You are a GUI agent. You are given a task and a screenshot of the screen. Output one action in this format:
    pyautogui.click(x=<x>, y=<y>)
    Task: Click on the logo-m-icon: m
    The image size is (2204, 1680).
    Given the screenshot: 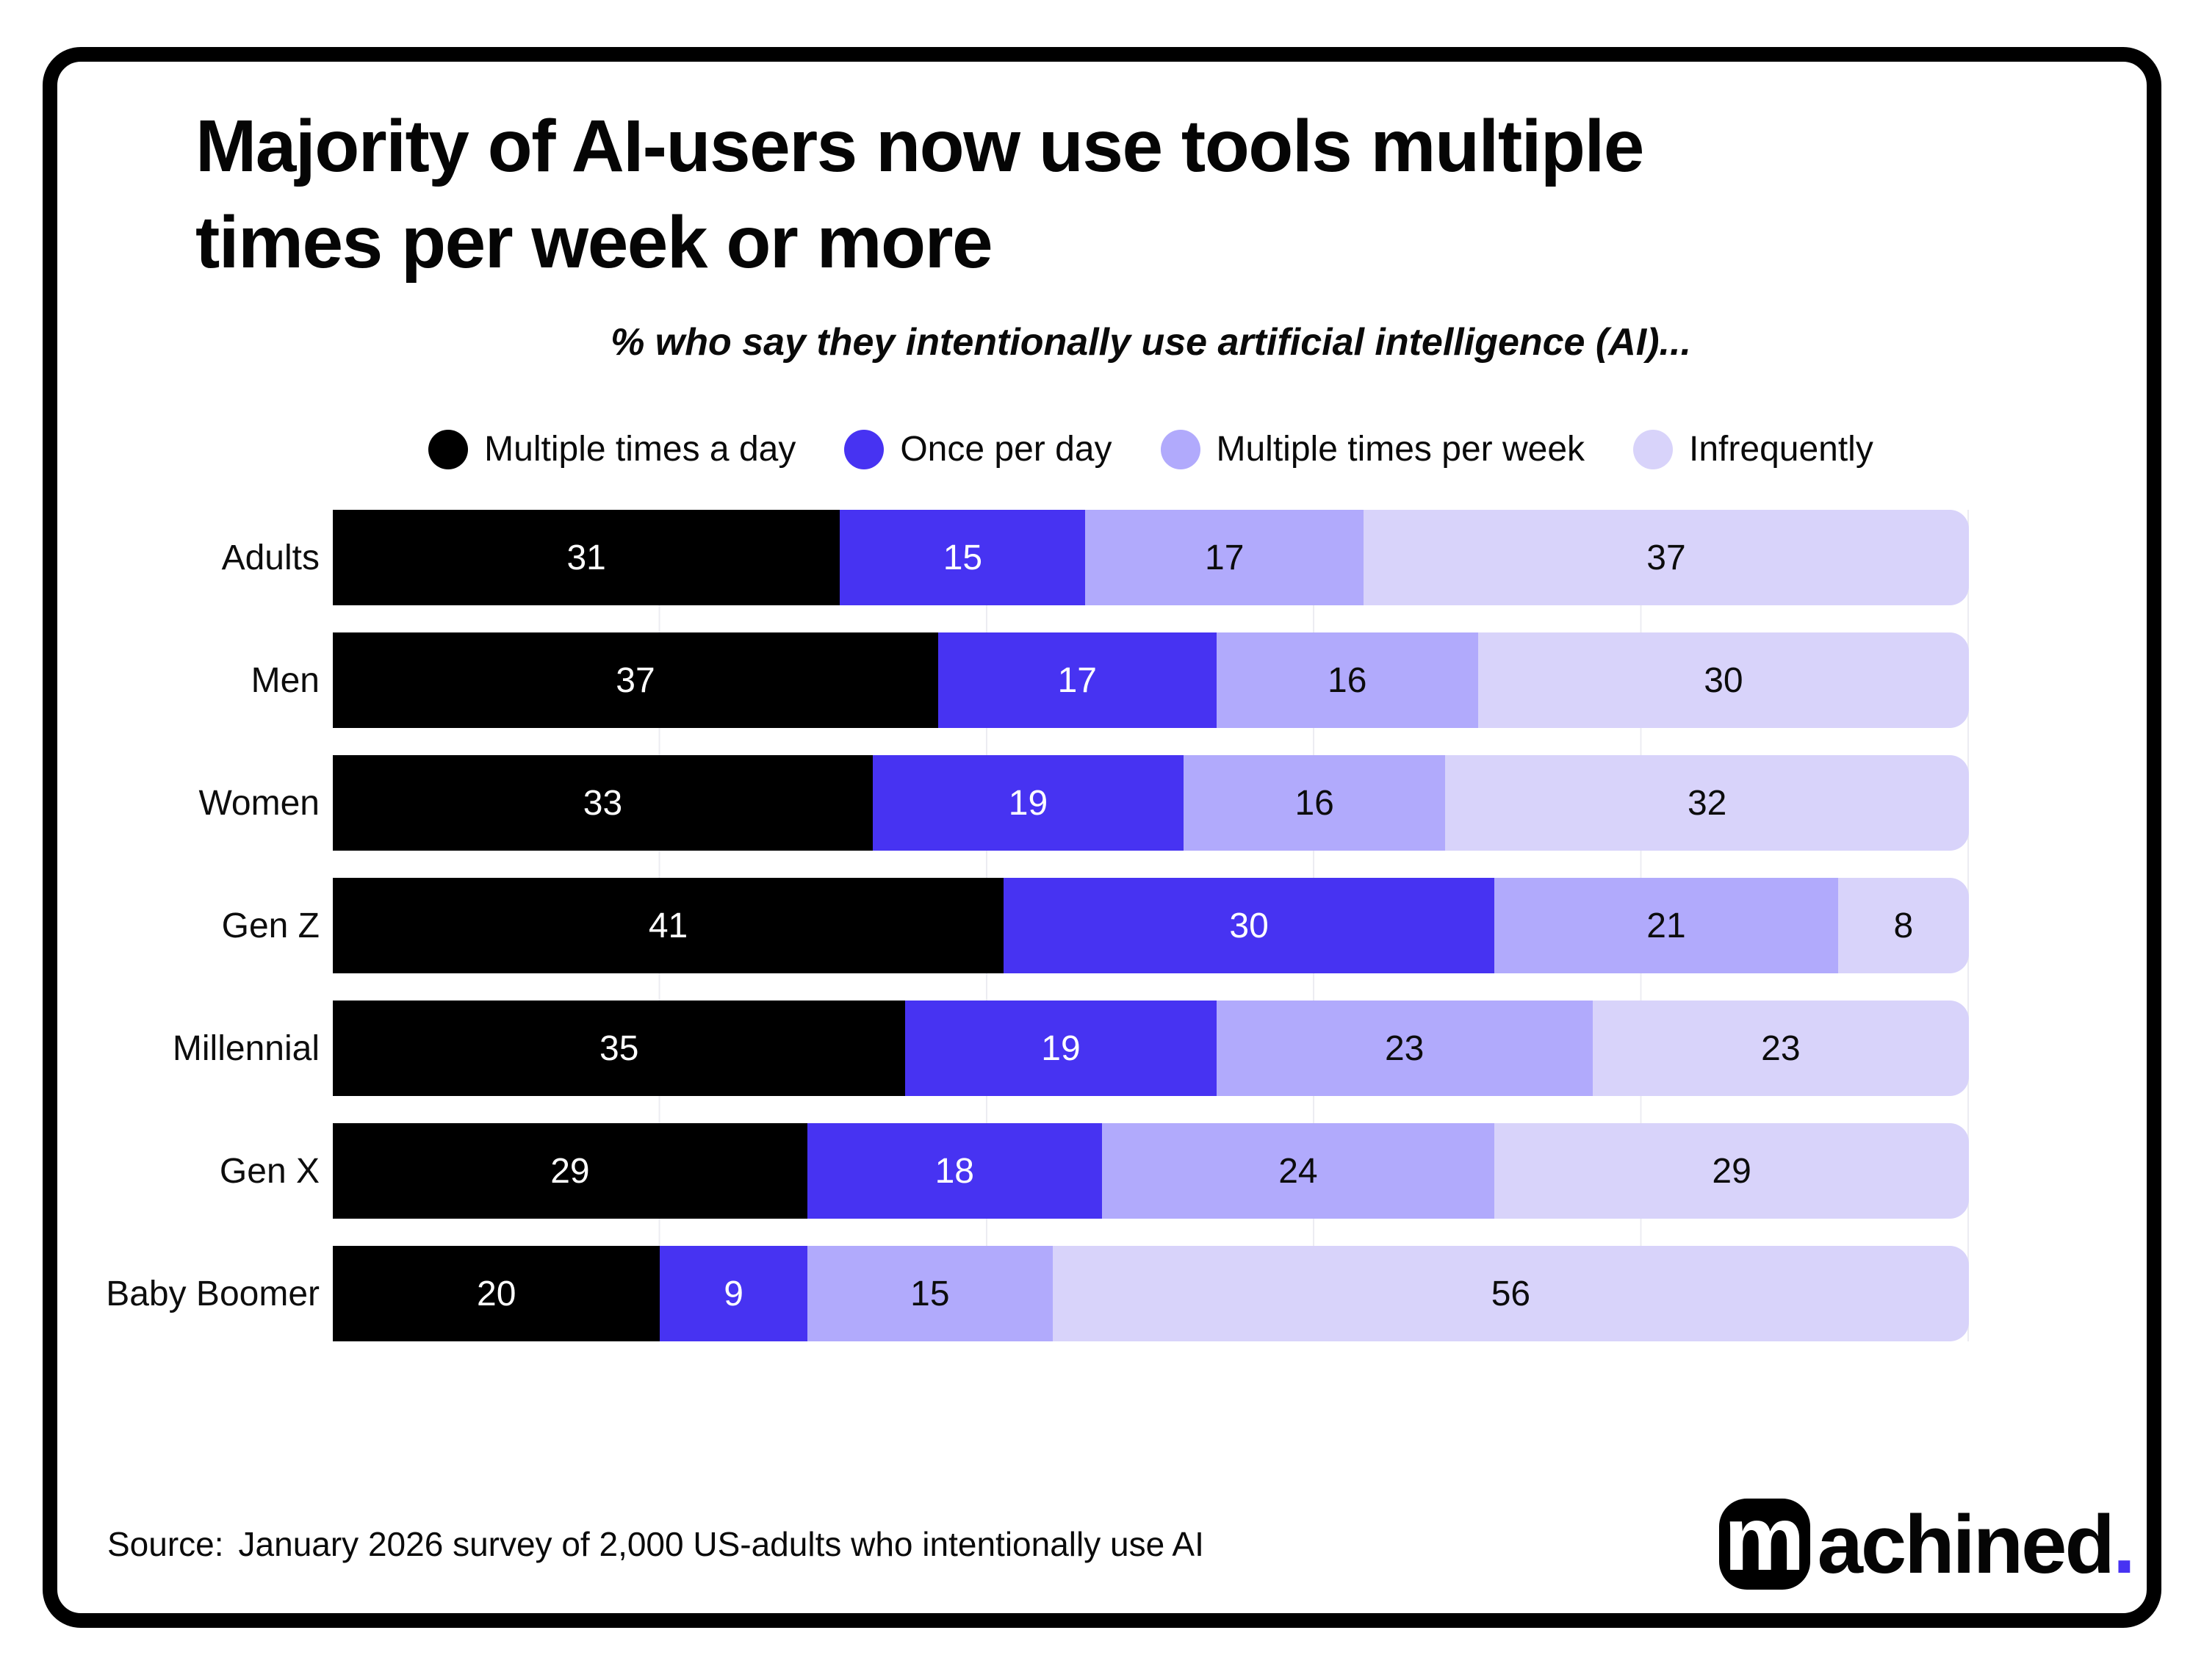 What is the action you would take?
    pyautogui.click(x=1764, y=1541)
    